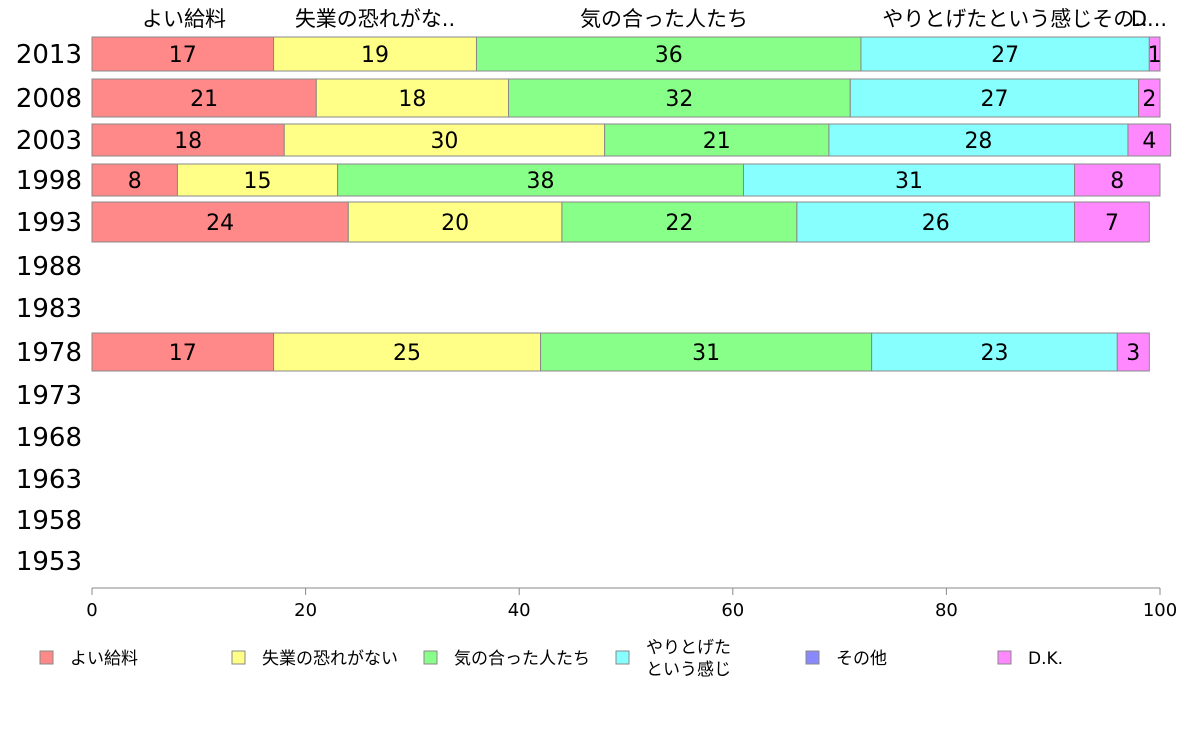  I want to click on legend-label-5: D.K., so click(1045, 659).